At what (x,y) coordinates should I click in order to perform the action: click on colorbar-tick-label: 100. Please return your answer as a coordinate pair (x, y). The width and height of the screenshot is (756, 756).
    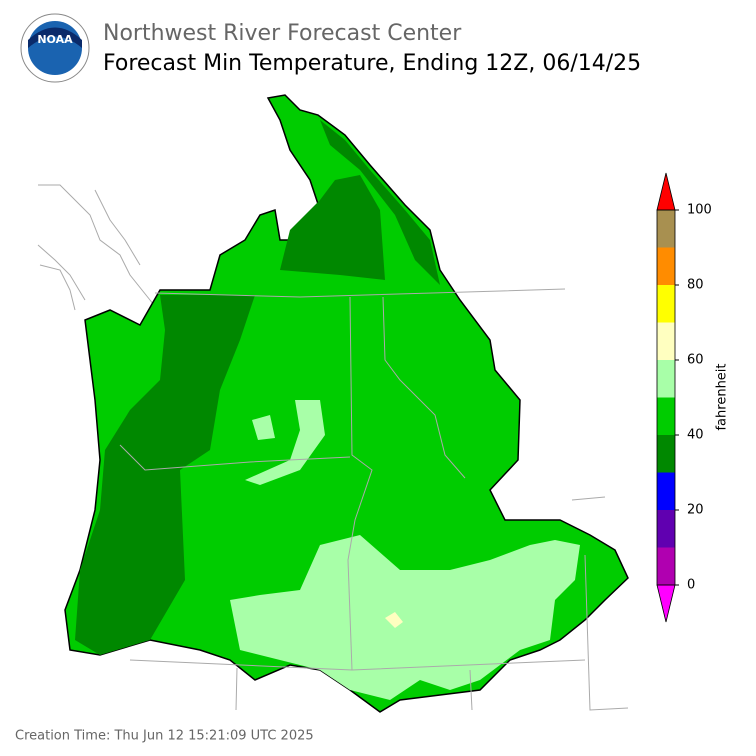
    Looking at the image, I should click on (699, 210).